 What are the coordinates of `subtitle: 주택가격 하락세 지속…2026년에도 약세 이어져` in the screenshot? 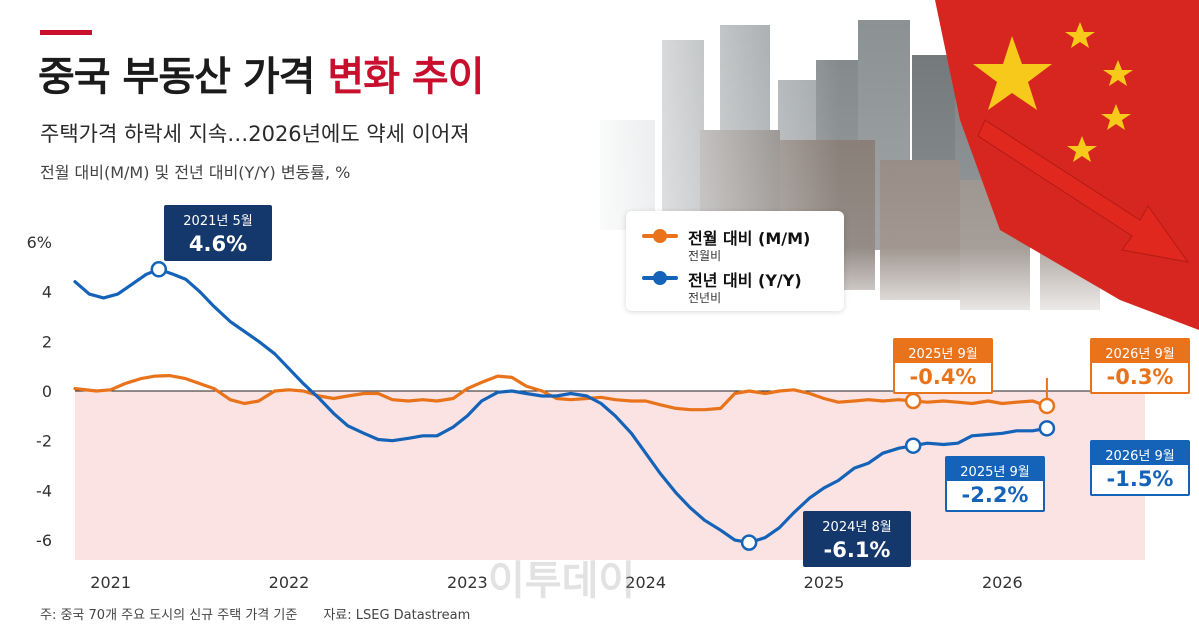 It's located at (255, 134).